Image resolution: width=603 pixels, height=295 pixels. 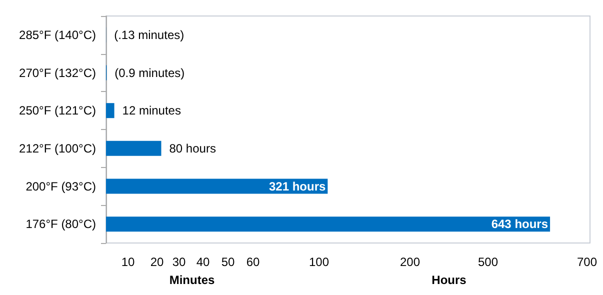 What do you see at coordinates (192, 148) in the screenshot?
I see `data-label: 80 hours` at bounding box center [192, 148].